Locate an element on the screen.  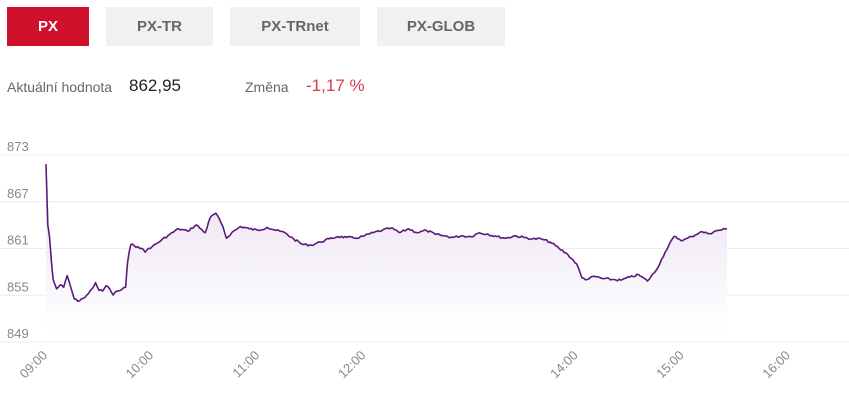
x-axis-ticks: 09:00 10:00 11:00 12:00 14:00 15:00 16:00 is located at coordinates (405, 365).